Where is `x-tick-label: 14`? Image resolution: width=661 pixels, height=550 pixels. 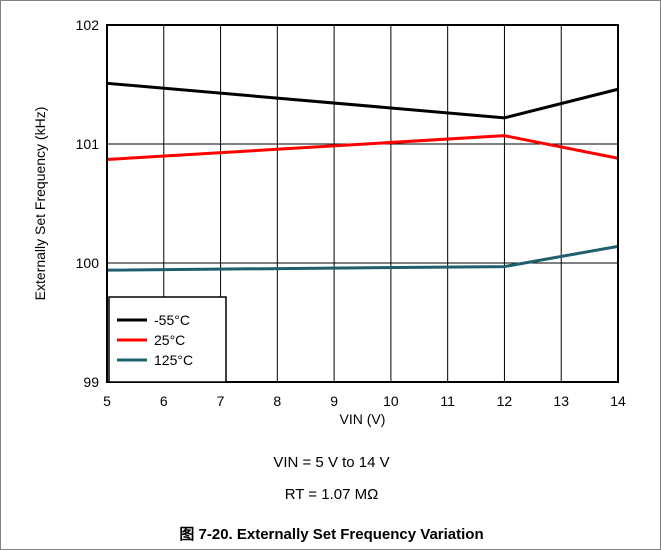
x-tick-label: 14 is located at coordinates (618, 401).